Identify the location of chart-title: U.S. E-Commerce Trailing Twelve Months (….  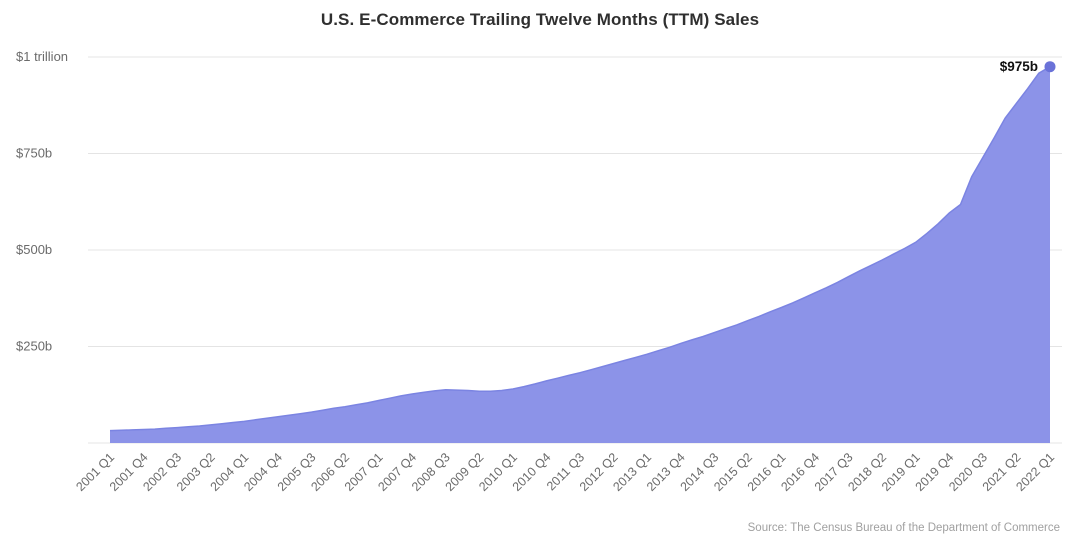
(540, 19).